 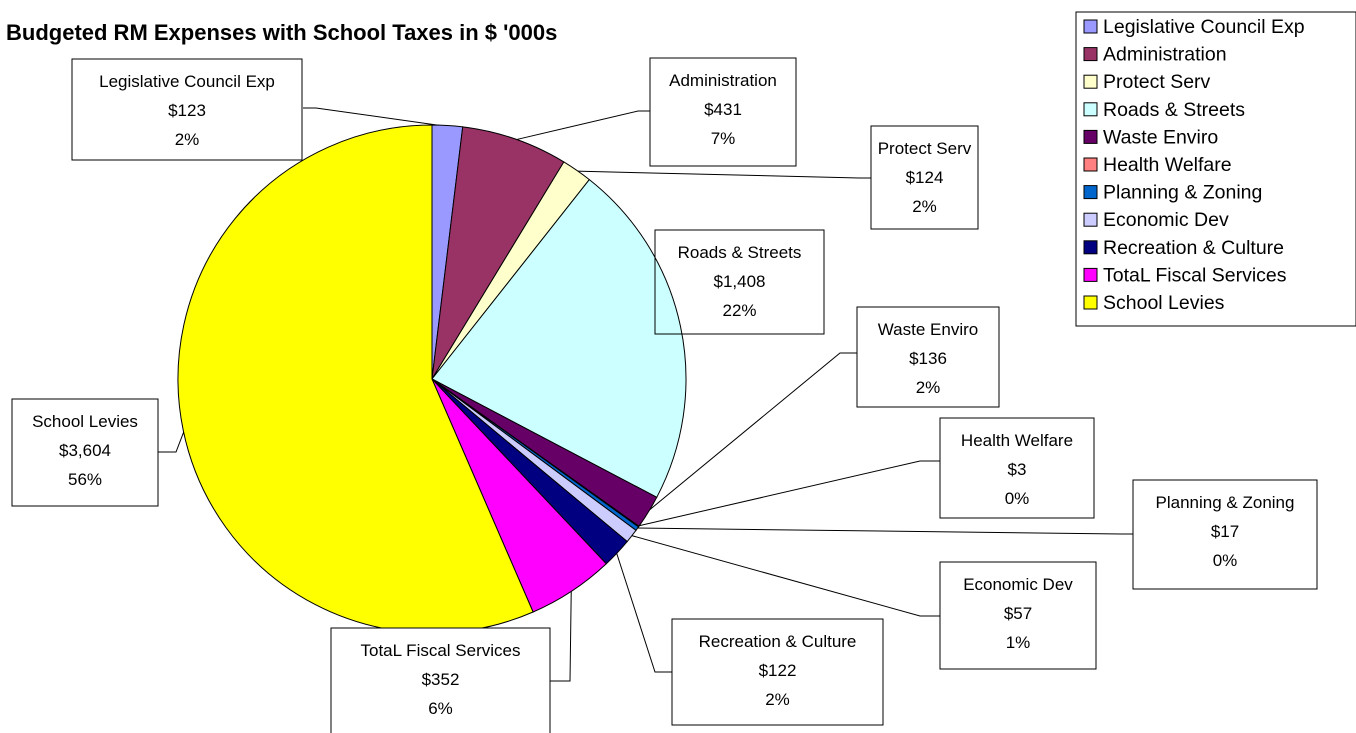 I want to click on legend-label-waste-enviro: Waste Enviro, so click(x=1160, y=137).